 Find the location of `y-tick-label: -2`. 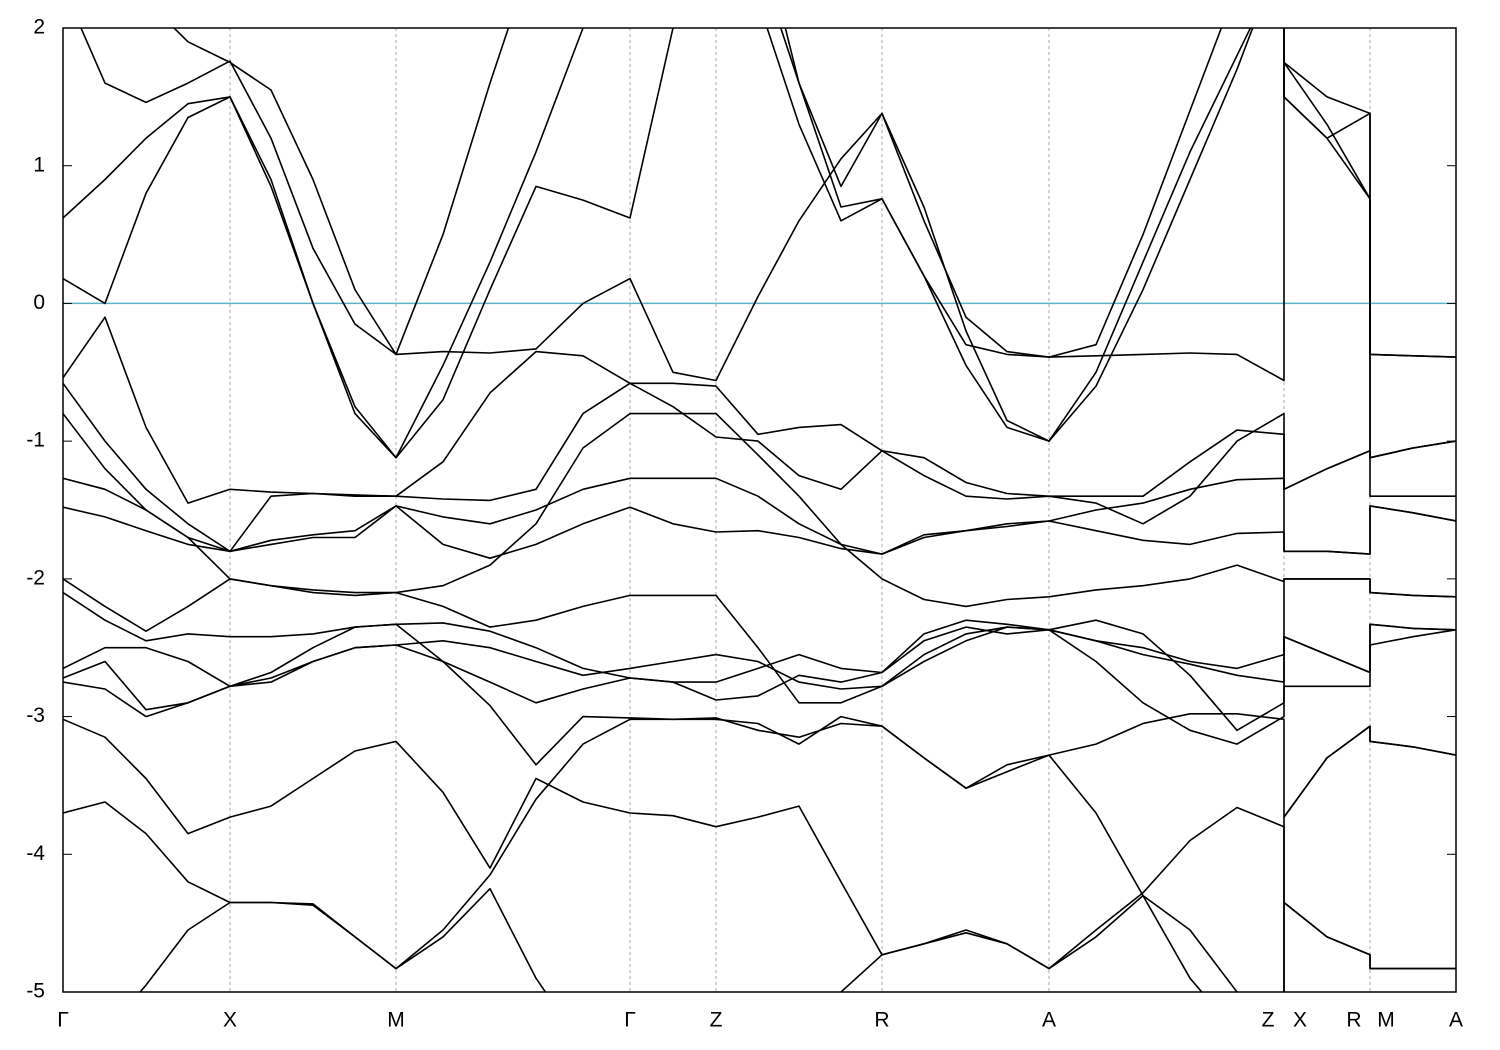

y-tick-label: -2 is located at coordinates (35, 577).